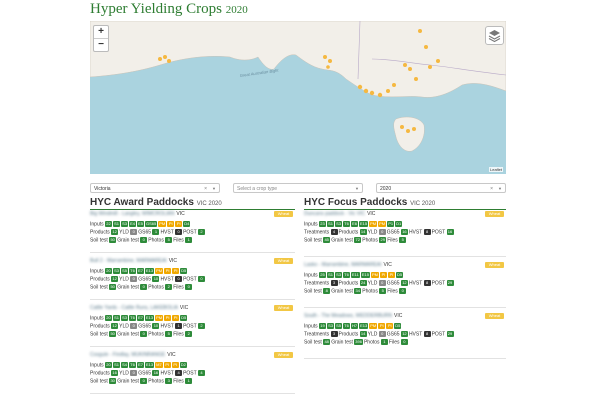  I want to click on paddock-name: Lasko - Marrambine, MARMAREAI VIC, so click(348, 265).